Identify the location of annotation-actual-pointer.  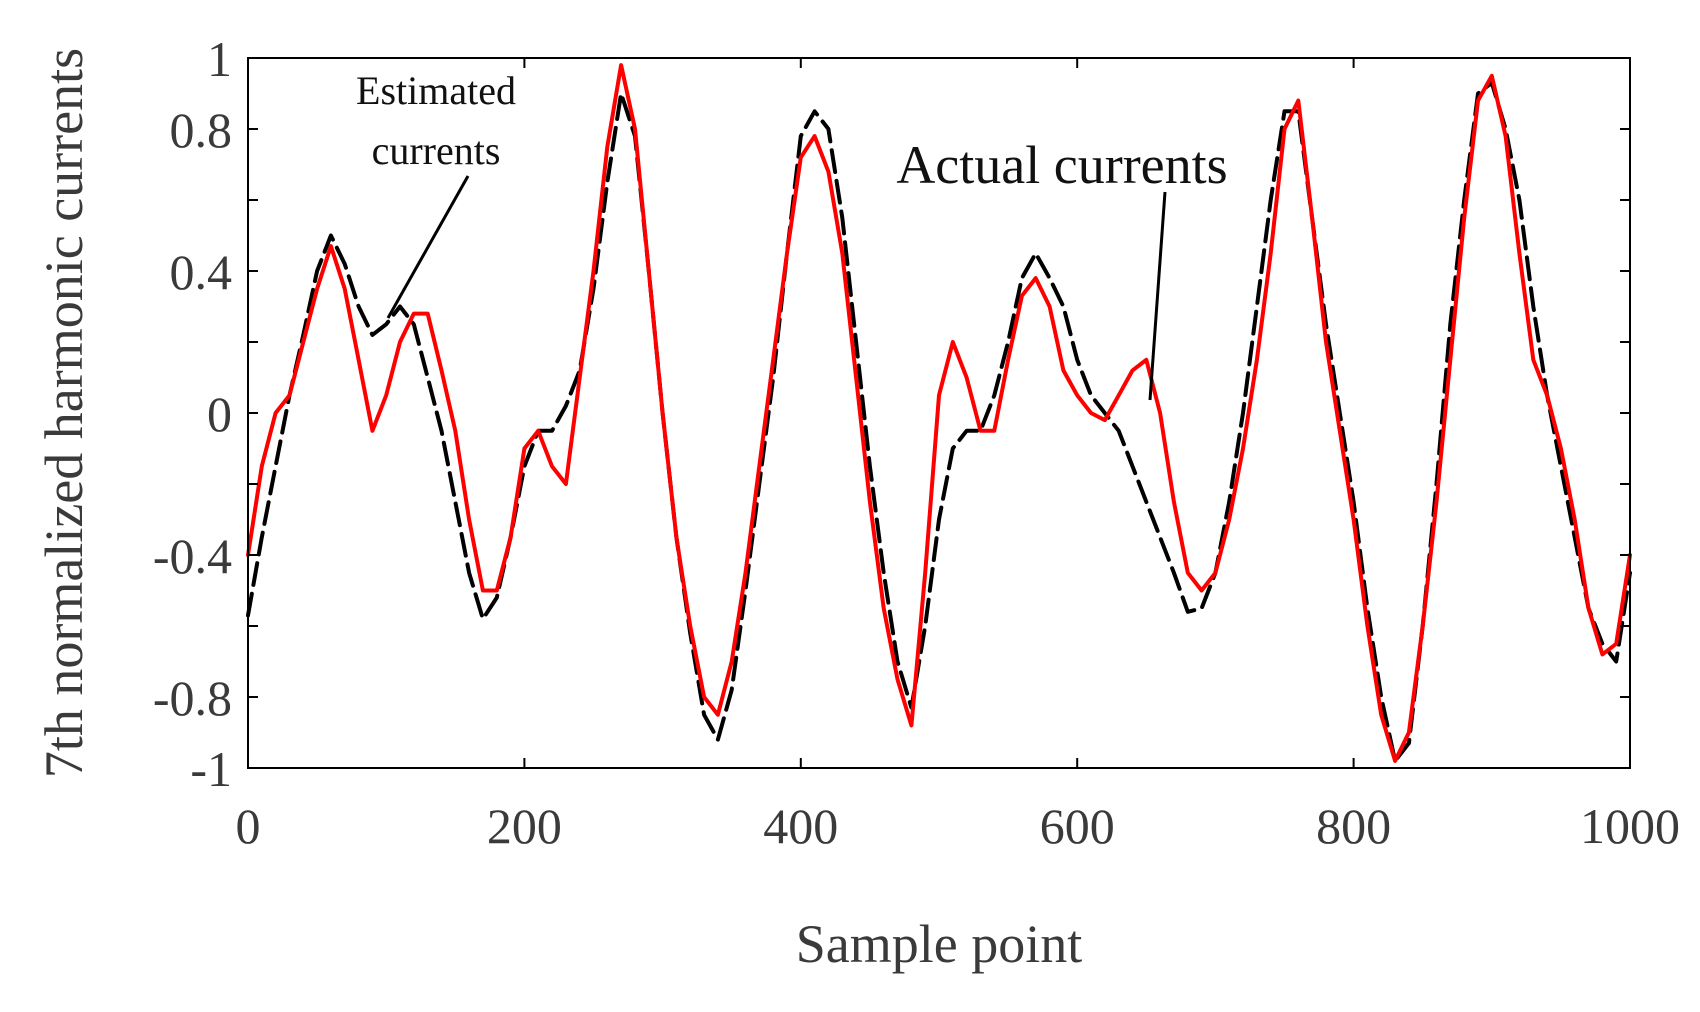
(1157, 296).